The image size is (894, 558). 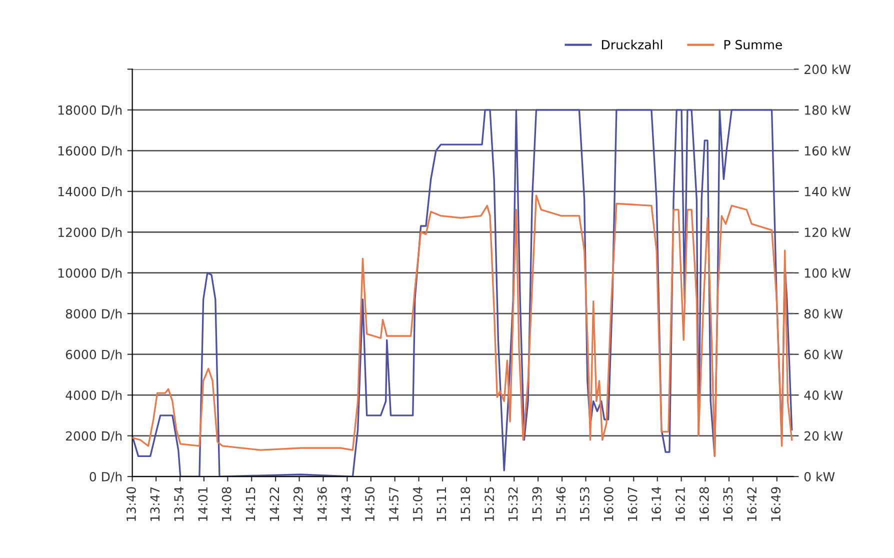 What do you see at coordinates (632, 45) in the screenshot?
I see `legend-label: Druckzahl` at bounding box center [632, 45].